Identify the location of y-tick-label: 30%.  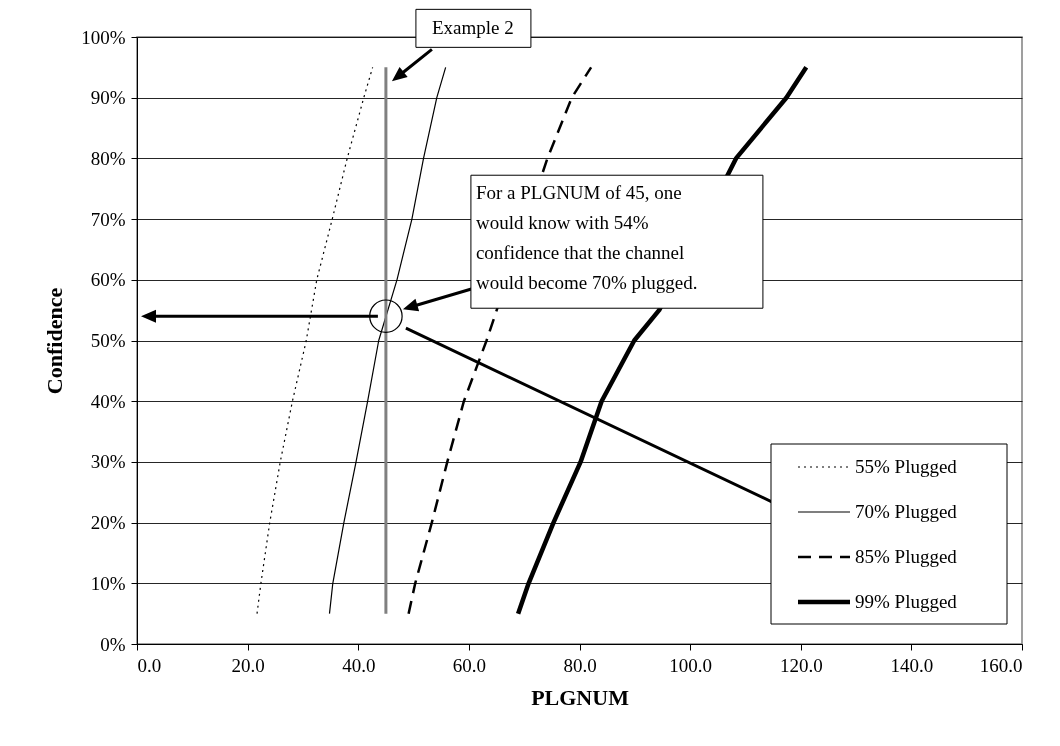
(108, 462).